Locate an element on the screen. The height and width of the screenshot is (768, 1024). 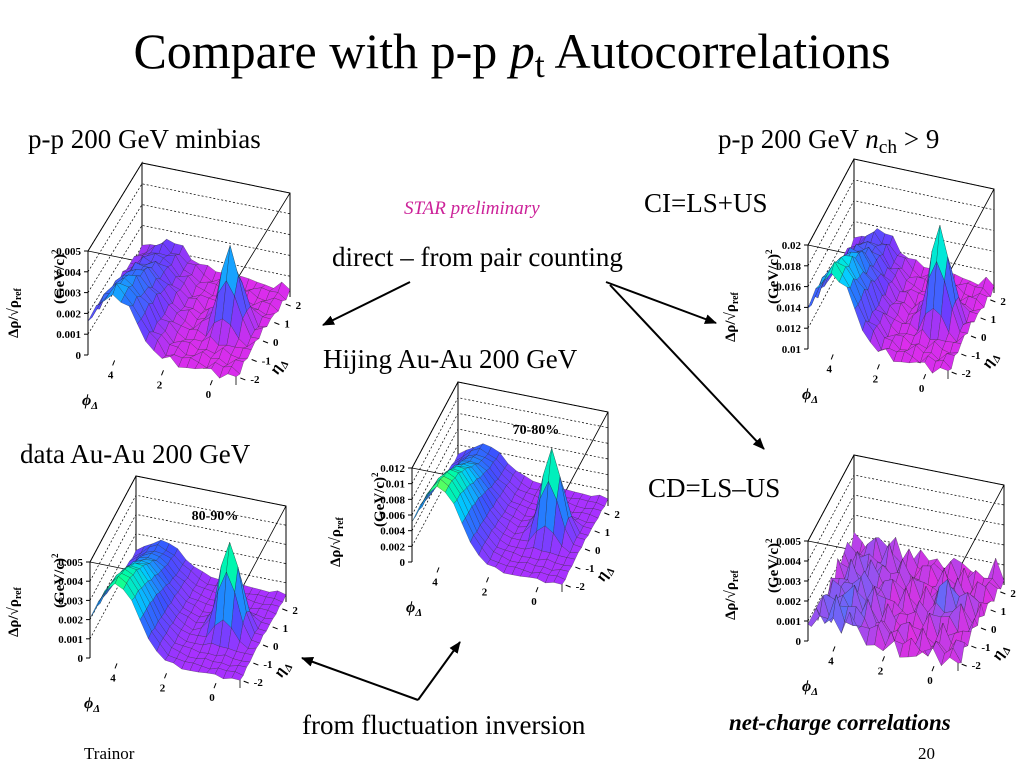
footer-author: Trainor is located at coordinates (109, 753).